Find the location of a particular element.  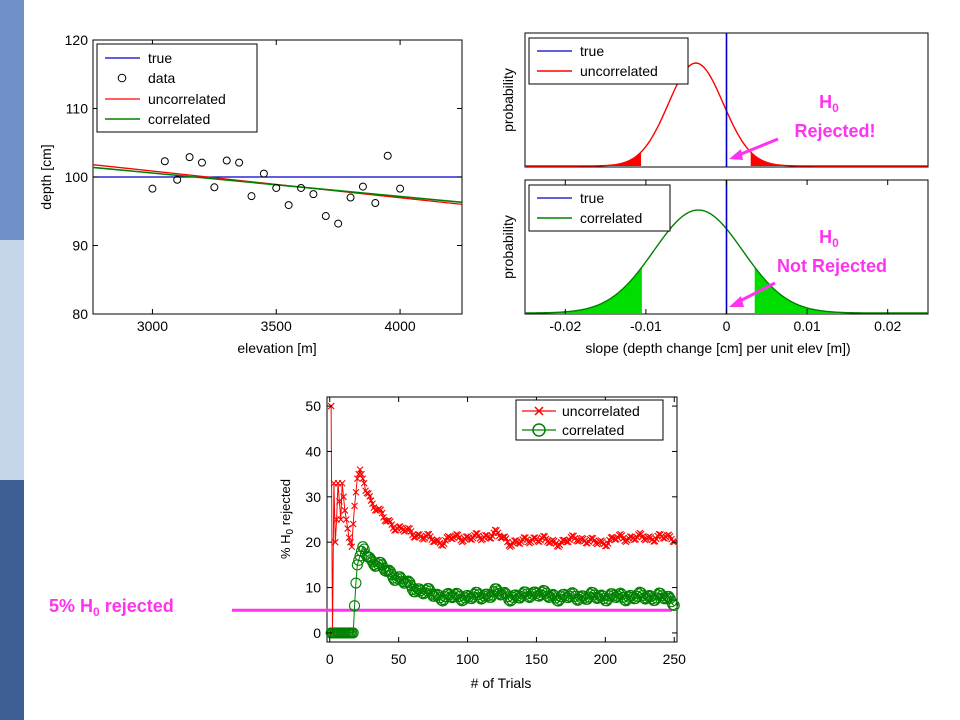

slide-side-bar is located at coordinates (12, 360).